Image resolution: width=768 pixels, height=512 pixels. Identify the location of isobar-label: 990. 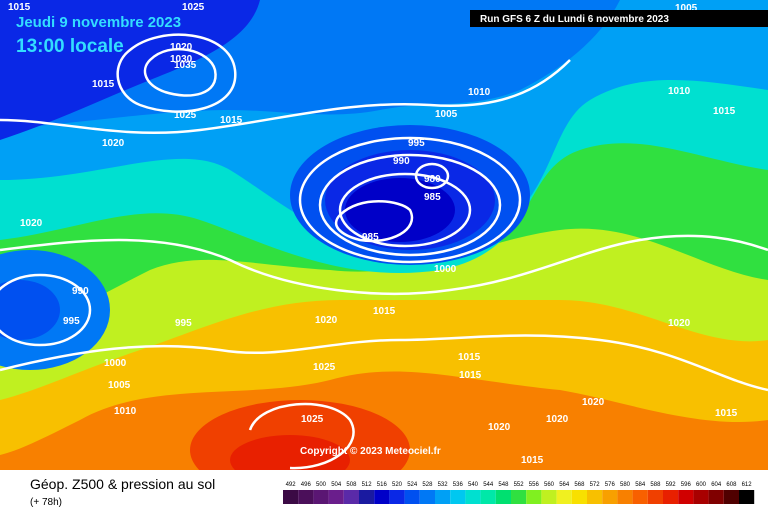
(80, 291).